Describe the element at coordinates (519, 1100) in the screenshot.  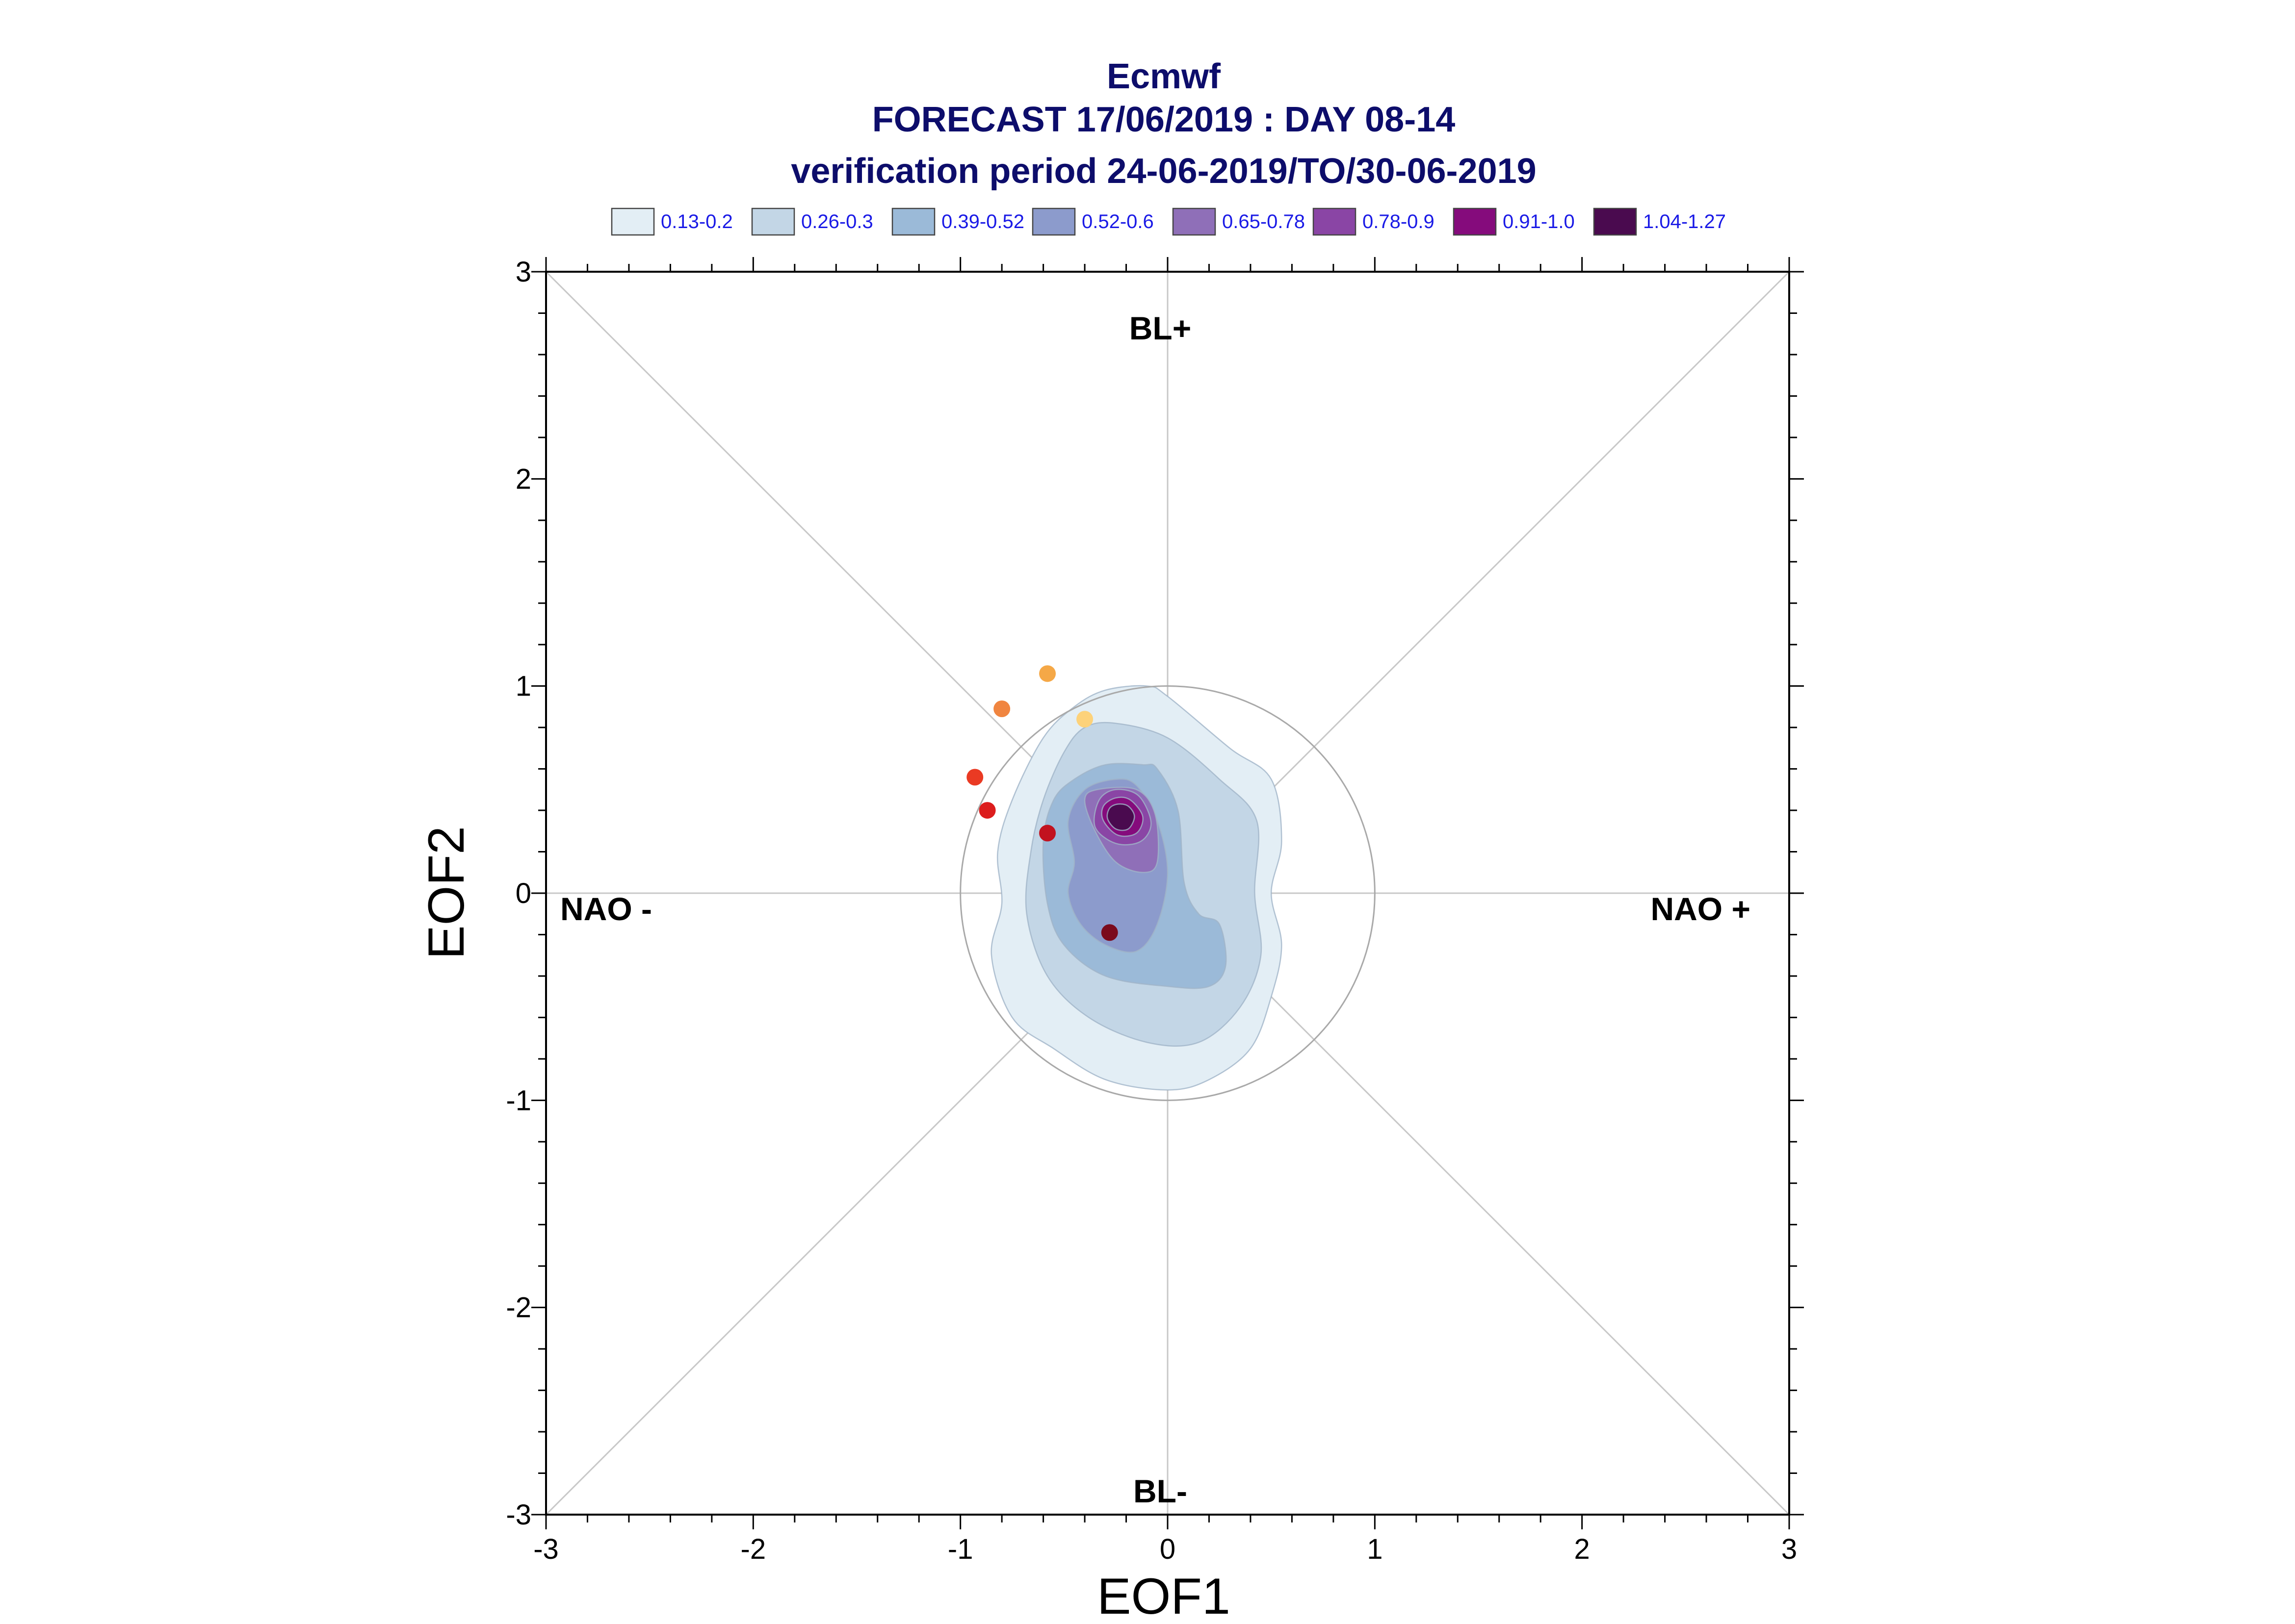
I see `y-tick-label: -1` at that location.